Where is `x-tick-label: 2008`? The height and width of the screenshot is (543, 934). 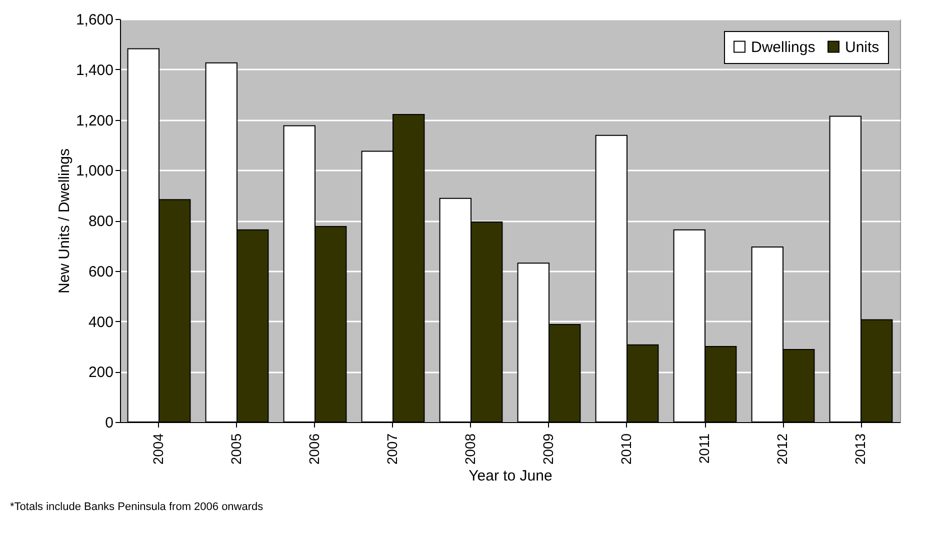
x-tick-label: 2008 is located at coordinates (470, 449).